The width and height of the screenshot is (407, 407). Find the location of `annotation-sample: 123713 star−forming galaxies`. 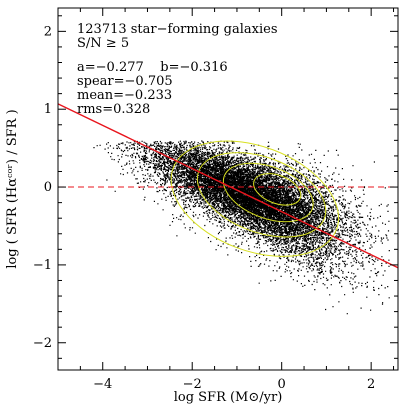

annotation-sample: 123713 star−forming galaxies is located at coordinates (177, 29).